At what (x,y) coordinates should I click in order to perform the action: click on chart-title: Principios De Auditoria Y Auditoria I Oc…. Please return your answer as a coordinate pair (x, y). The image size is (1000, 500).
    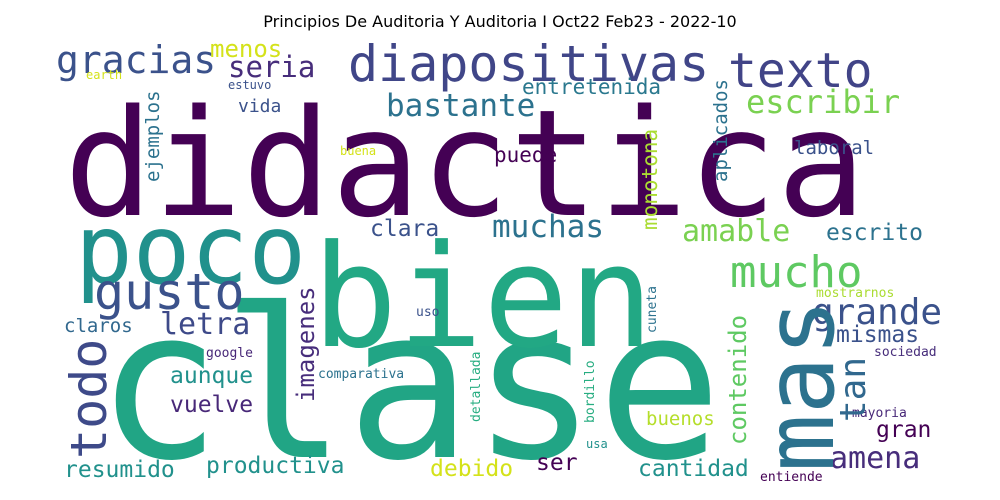
    Looking at the image, I should click on (500, 21).